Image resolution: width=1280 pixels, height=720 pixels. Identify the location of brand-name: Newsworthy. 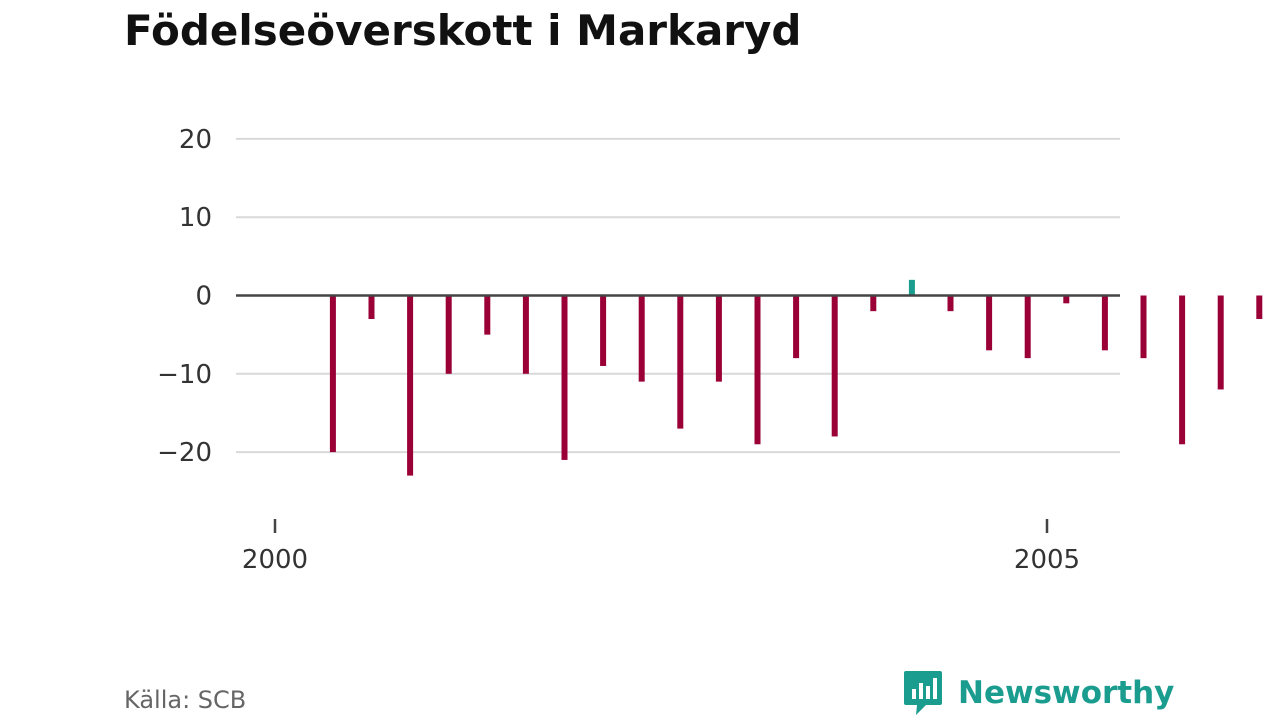
(1066, 693).